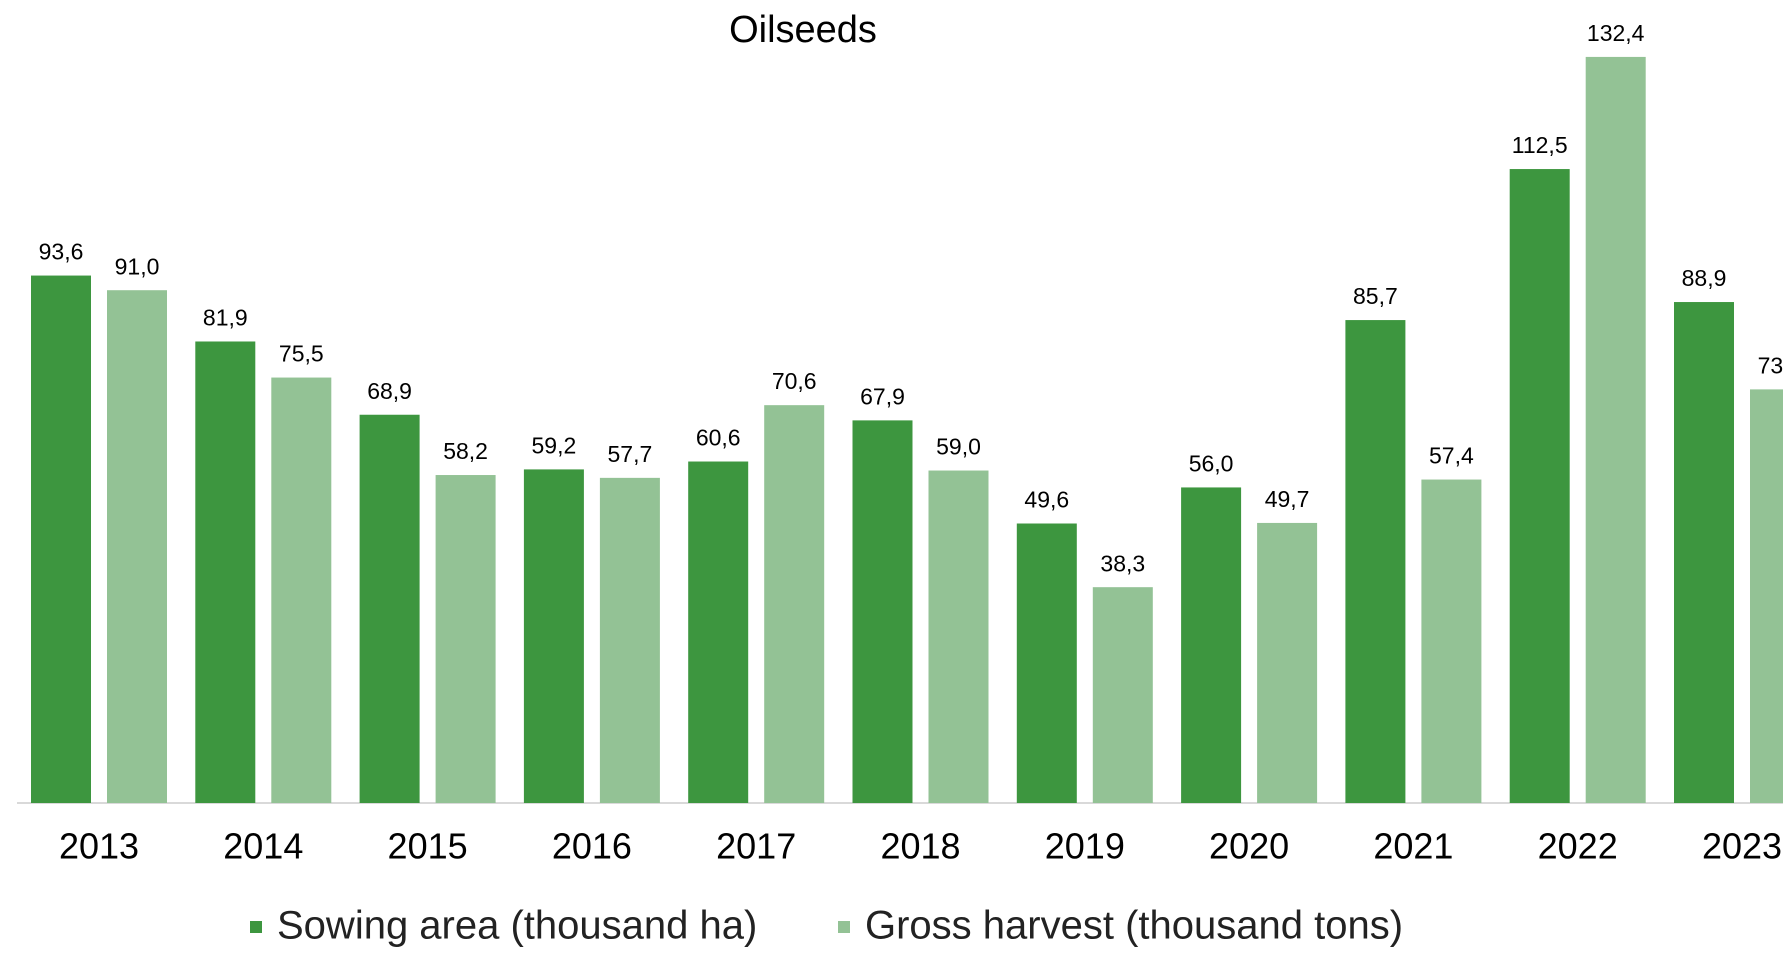 Image resolution: width=1783 pixels, height=953 pixels. I want to click on x-tick-label: 2017, so click(756, 846).